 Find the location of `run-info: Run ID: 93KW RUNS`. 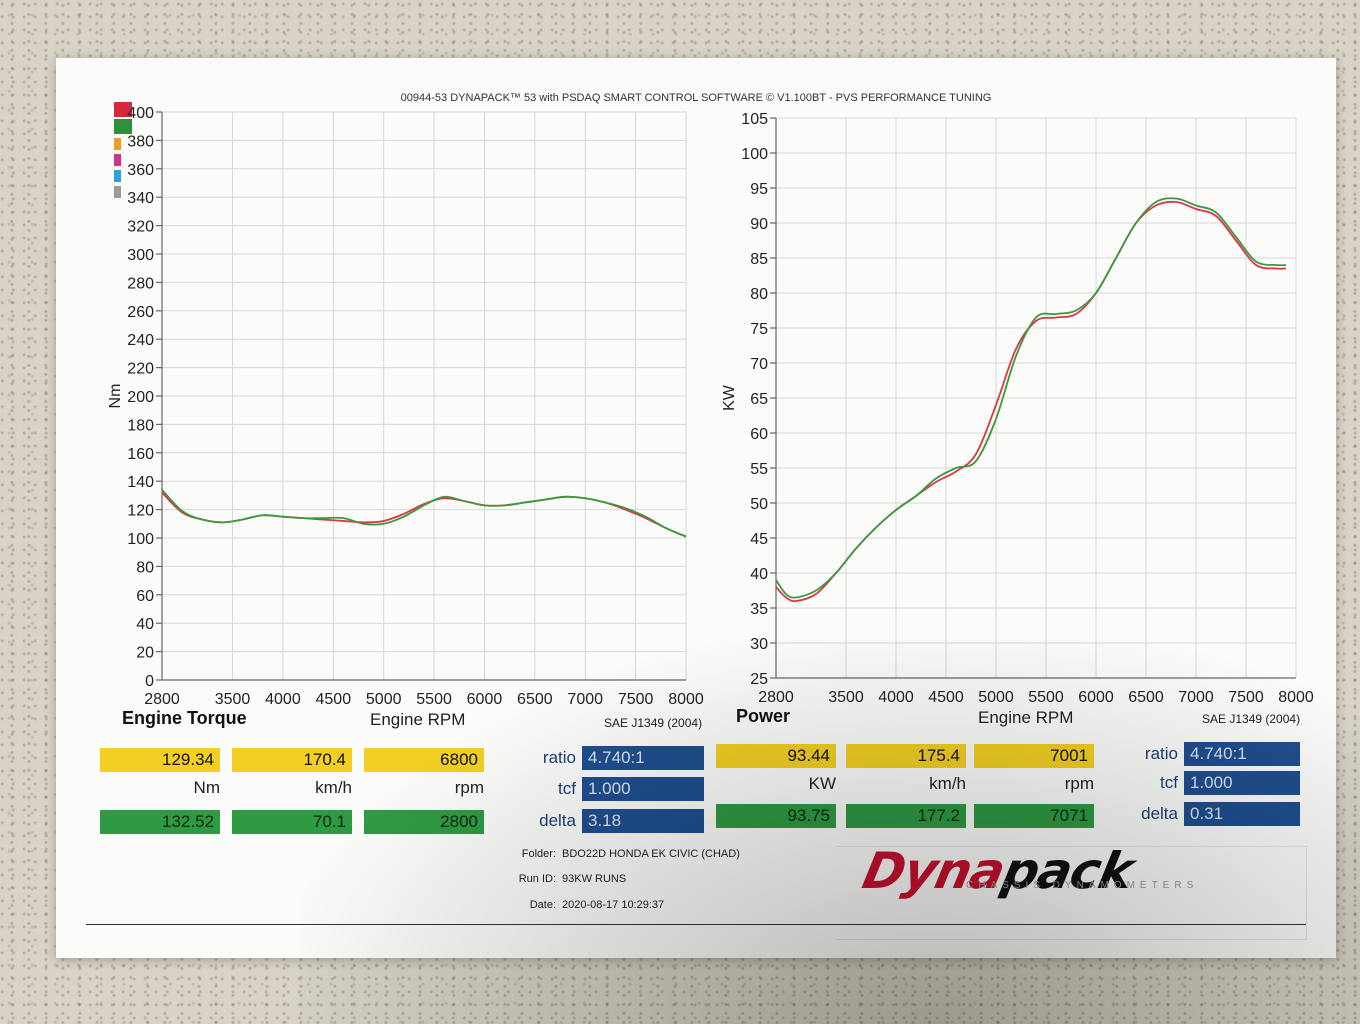

run-info: Run ID: 93KW RUNS is located at coordinates (571, 879).